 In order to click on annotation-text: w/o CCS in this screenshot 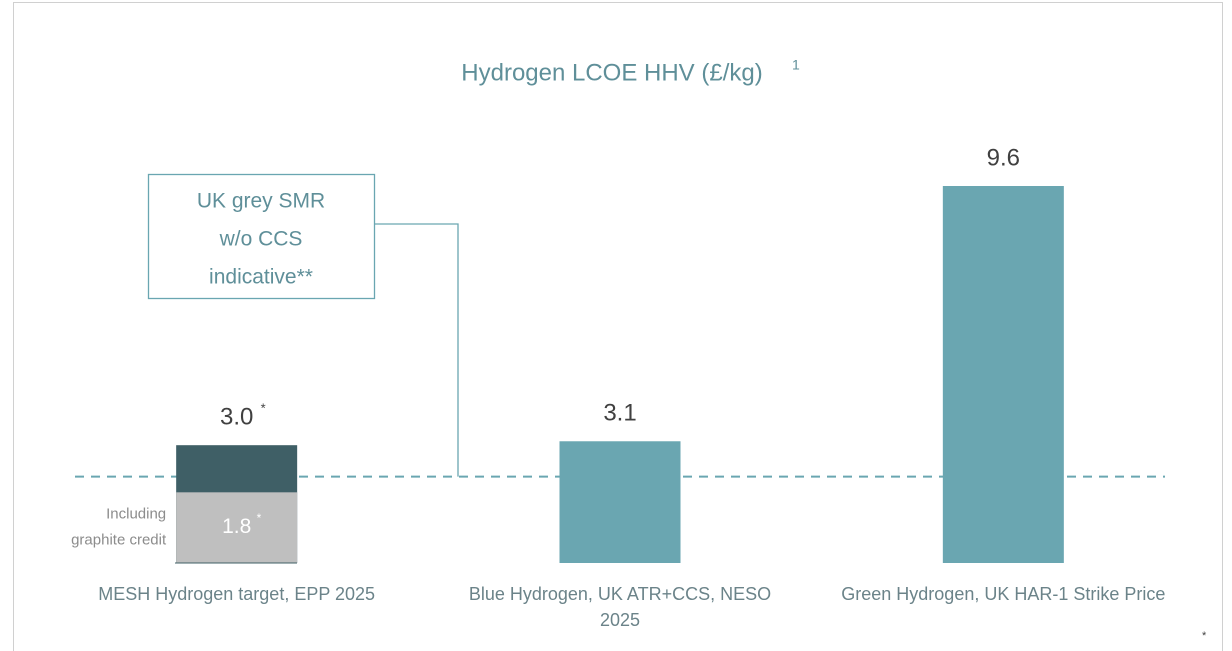, I will do `click(261, 239)`.